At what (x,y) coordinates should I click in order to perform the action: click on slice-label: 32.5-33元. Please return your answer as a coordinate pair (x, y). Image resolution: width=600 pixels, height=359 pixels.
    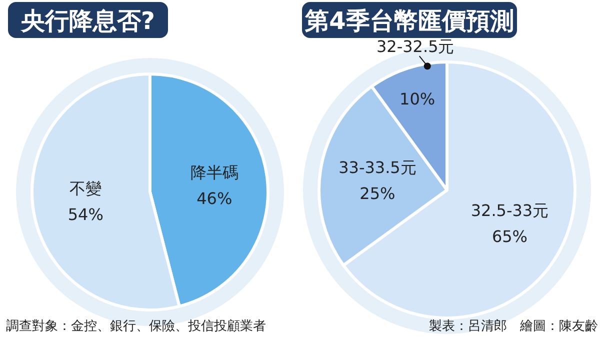
    Looking at the image, I should click on (509, 210).